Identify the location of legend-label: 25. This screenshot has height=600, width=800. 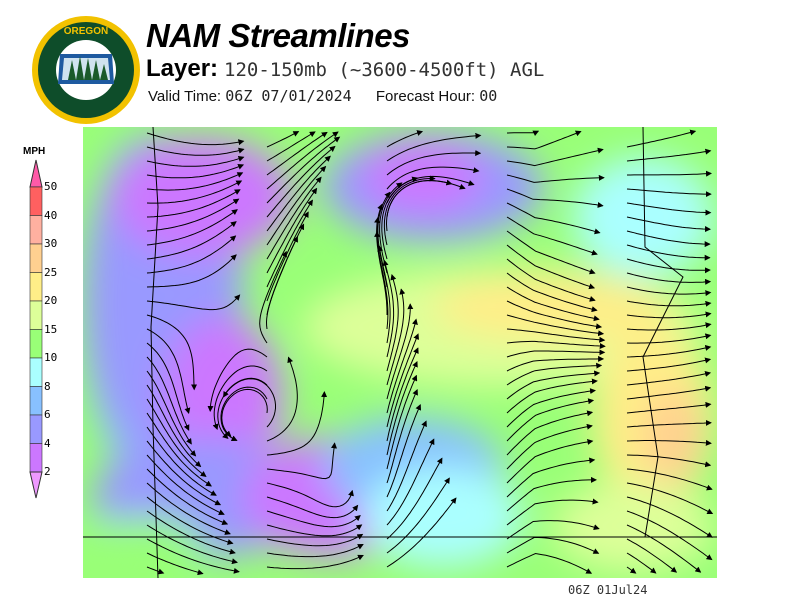
(51, 272).